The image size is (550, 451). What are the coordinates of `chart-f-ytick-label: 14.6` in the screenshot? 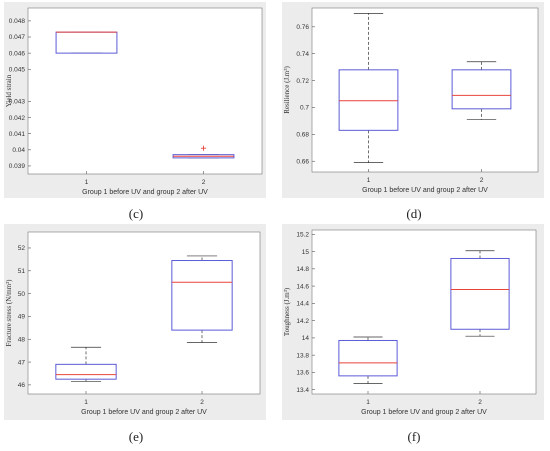 It's located at (302, 286).